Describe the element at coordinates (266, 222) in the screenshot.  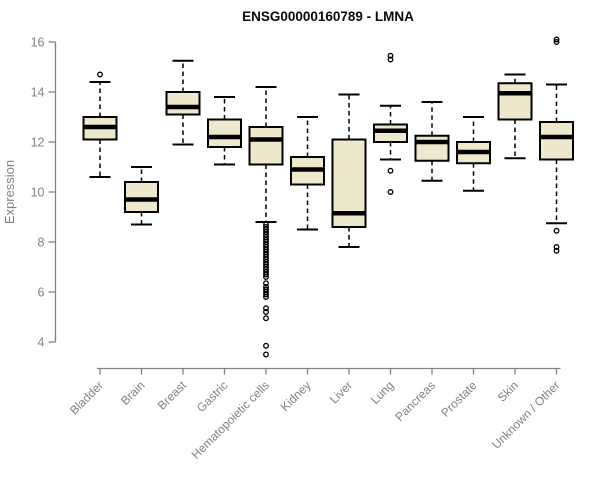
I see `box-group-hematopoietic-cells` at that location.